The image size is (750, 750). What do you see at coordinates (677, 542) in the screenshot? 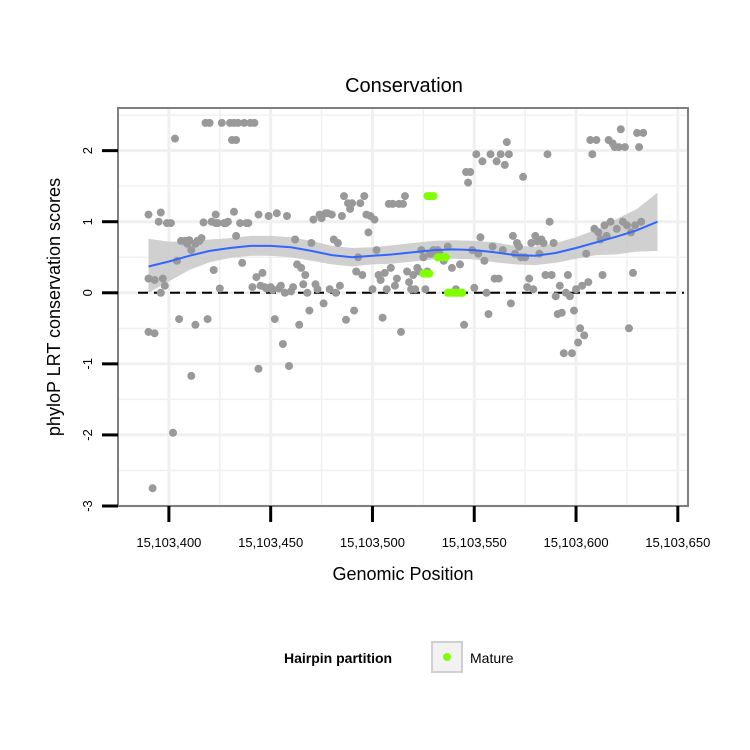
I see `x-tick-label: 15,103,650` at bounding box center [677, 542].